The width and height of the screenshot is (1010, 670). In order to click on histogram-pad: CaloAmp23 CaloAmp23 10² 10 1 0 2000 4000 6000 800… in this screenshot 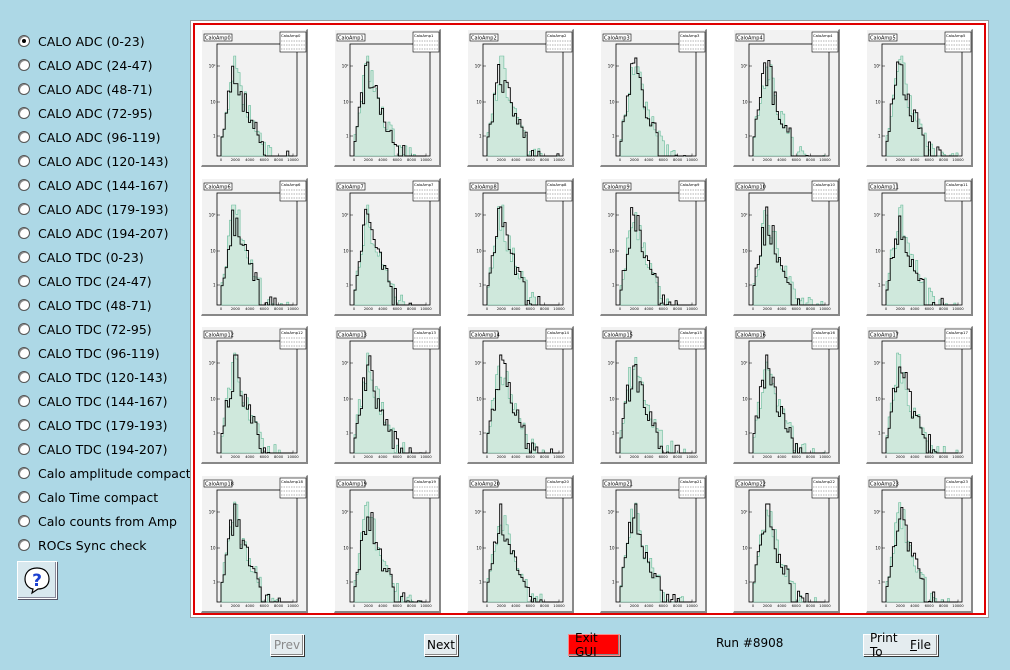, I will do `click(919, 543)`.